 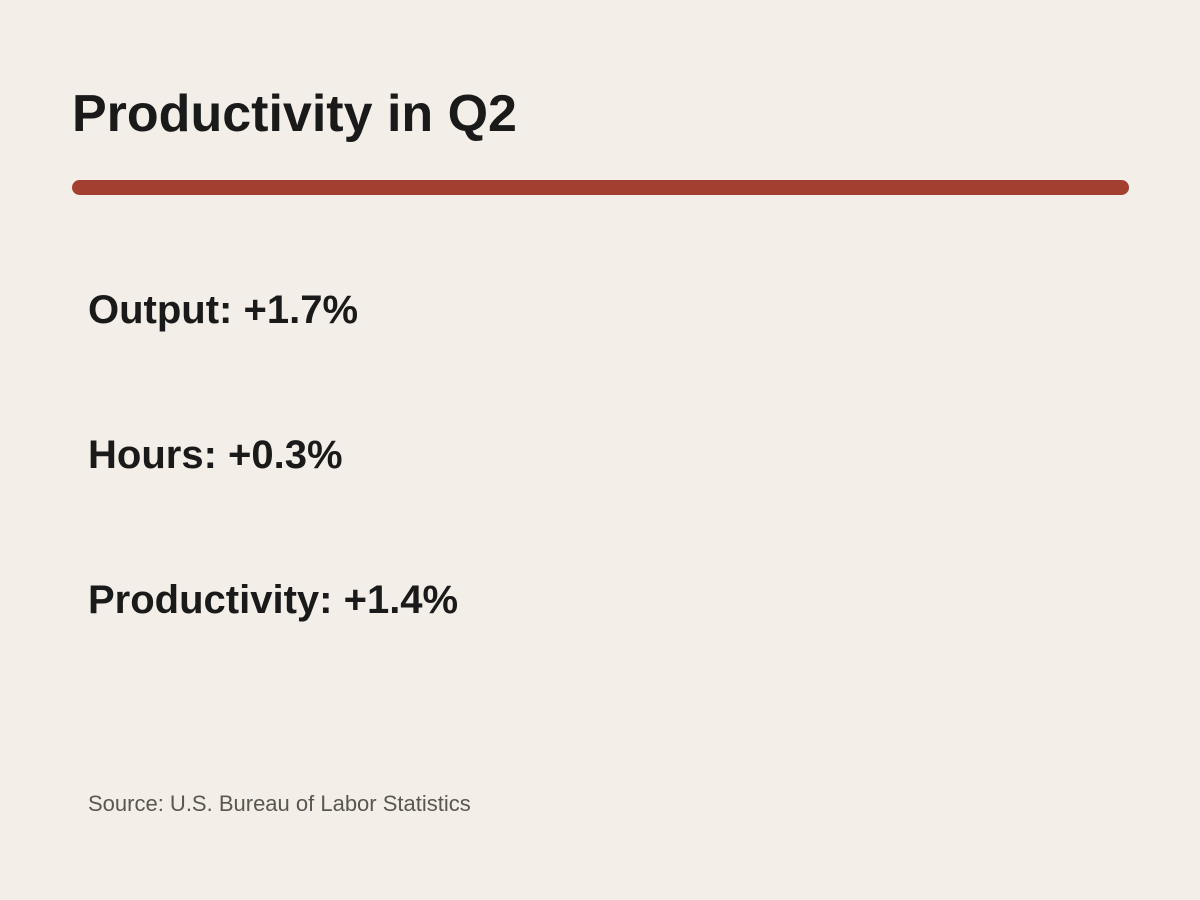 I want to click on slide-title: Productivity in Q2, so click(x=294, y=114).